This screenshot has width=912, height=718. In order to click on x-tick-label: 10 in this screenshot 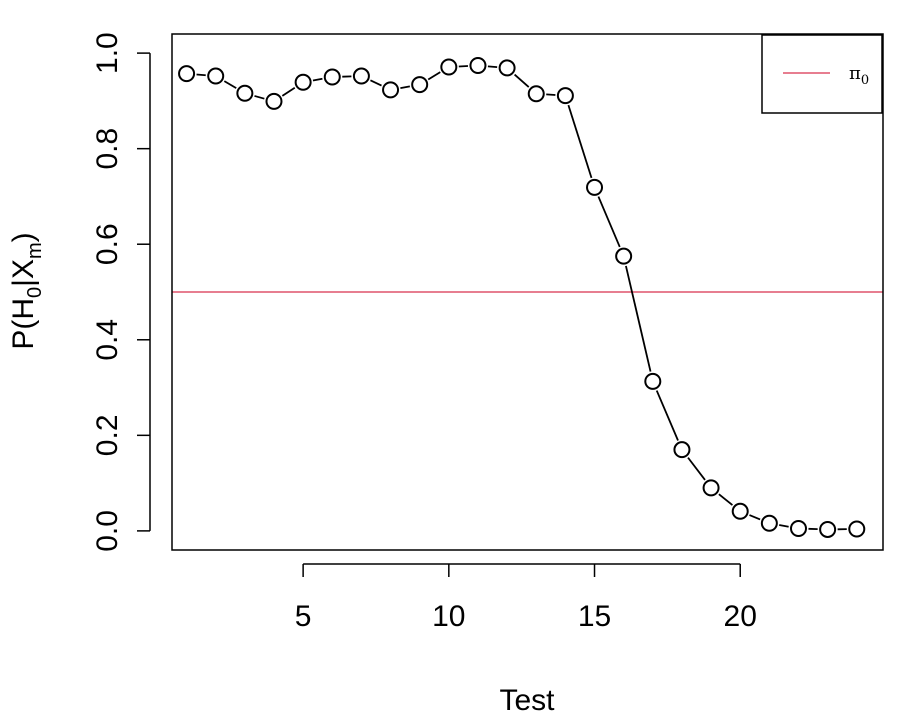, I will do `click(448, 616)`.